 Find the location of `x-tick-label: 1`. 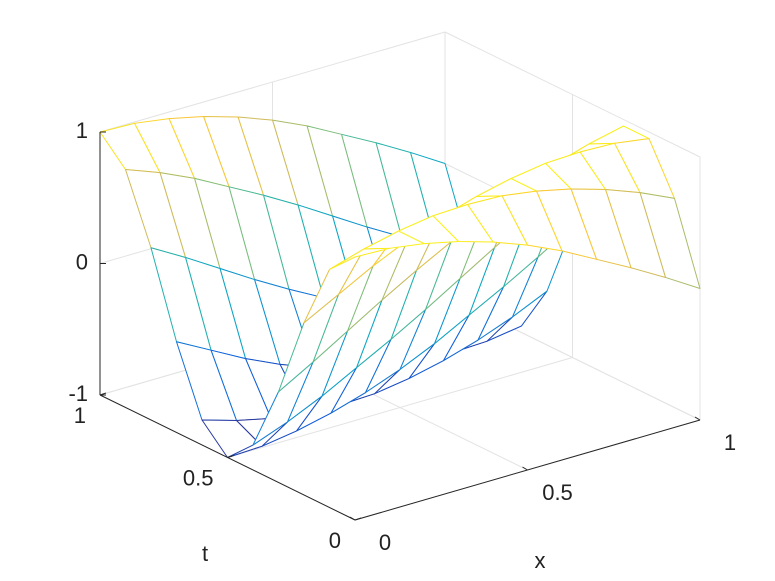

x-tick-label: 1 is located at coordinates (730, 442).